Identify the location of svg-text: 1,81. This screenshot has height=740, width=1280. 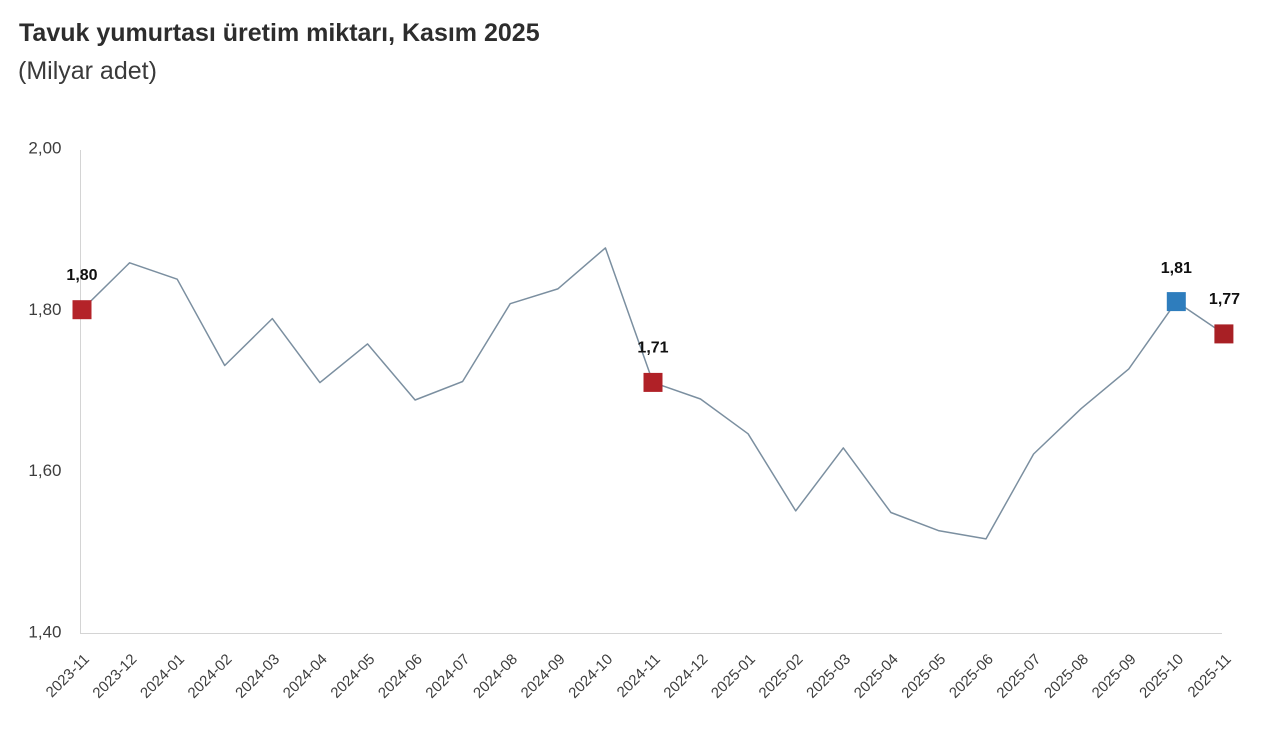
(1176, 268).